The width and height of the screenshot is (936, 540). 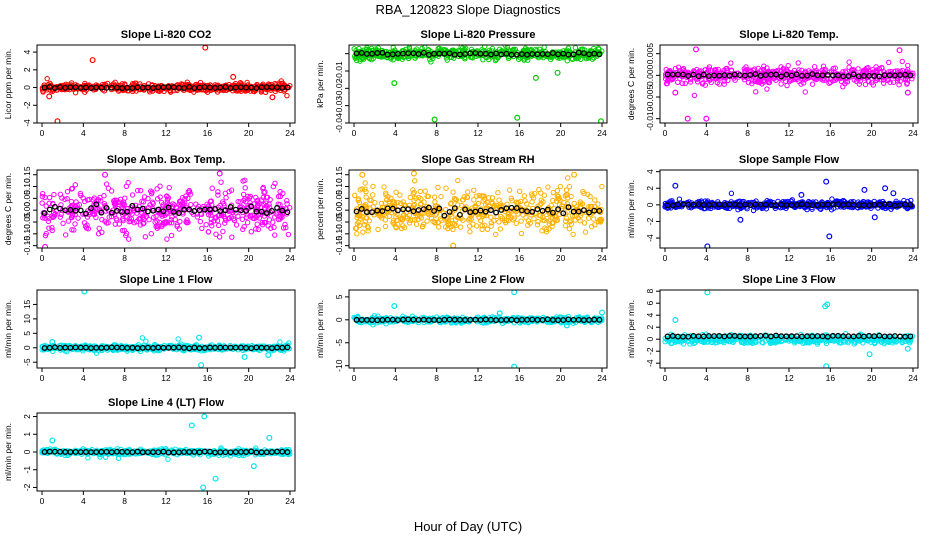 I want to click on y-axis-label: degrees C per min., so click(x=8, y=209).